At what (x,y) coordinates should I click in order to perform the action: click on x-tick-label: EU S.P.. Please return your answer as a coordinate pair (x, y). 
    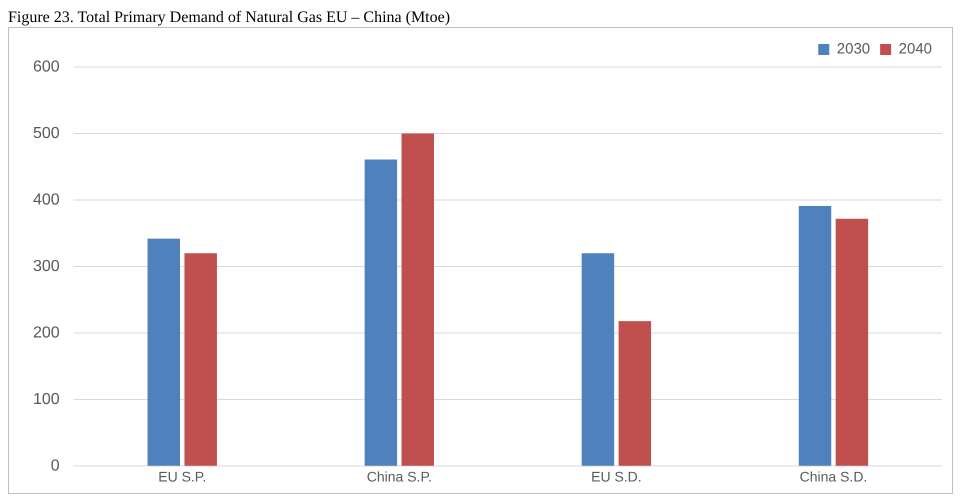
    Looking at the image, I should click on (182, 476).